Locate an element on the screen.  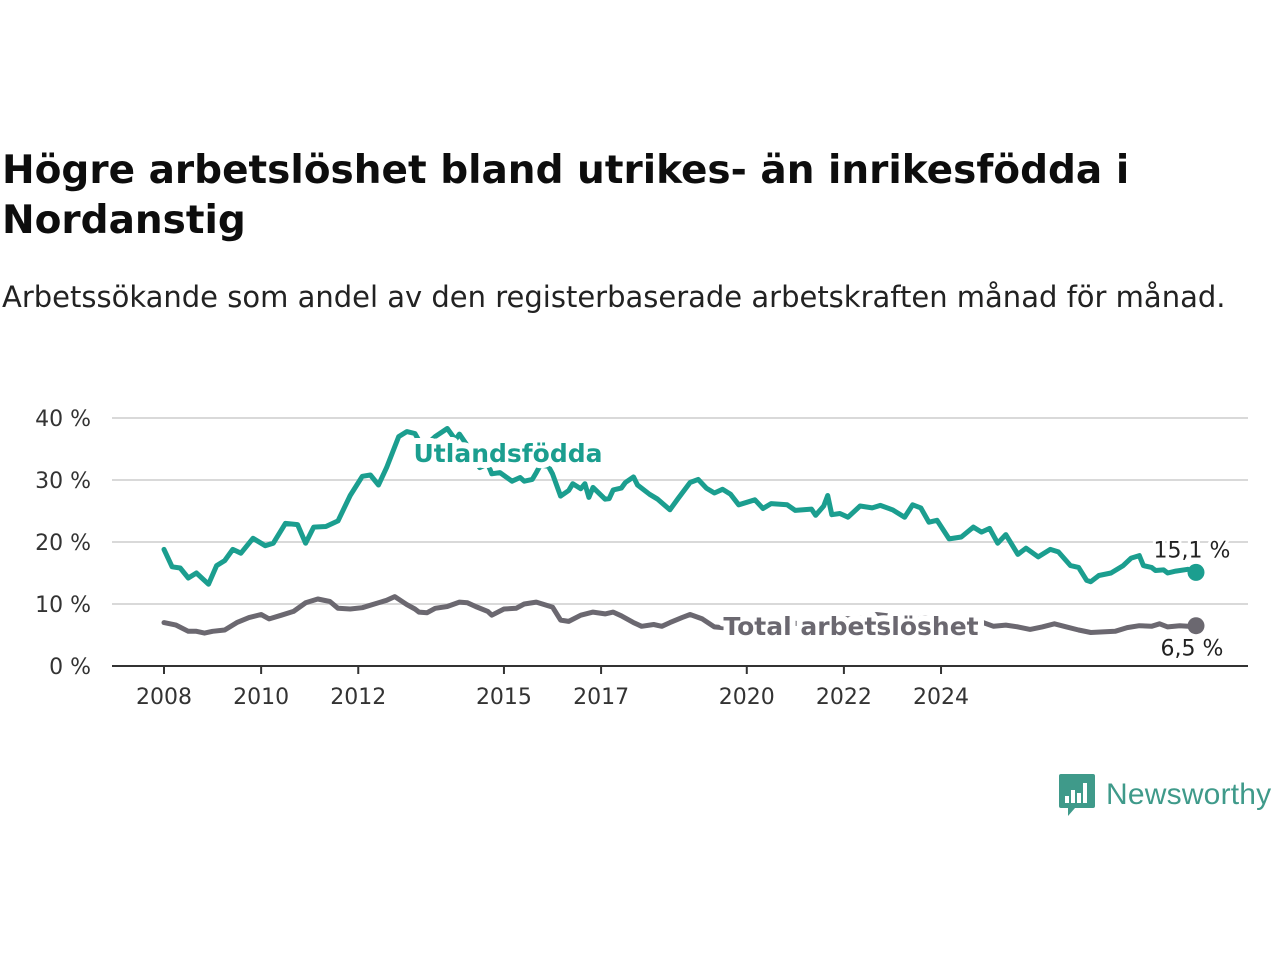
y-tick-label: 20 % is located at coordinates (63, 543).